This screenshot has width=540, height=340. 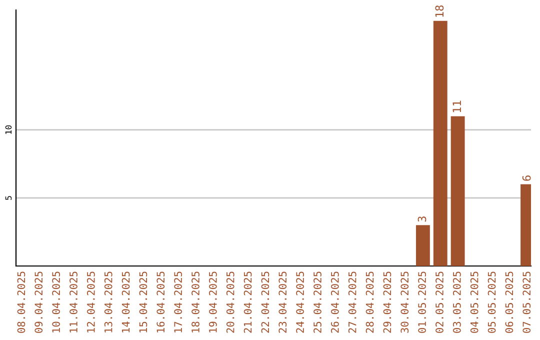 What do you see at coordinates (248, 302) in the screenshot?
I see `x-tick-label: 21.04.2025` at bounding box center [248, 302].